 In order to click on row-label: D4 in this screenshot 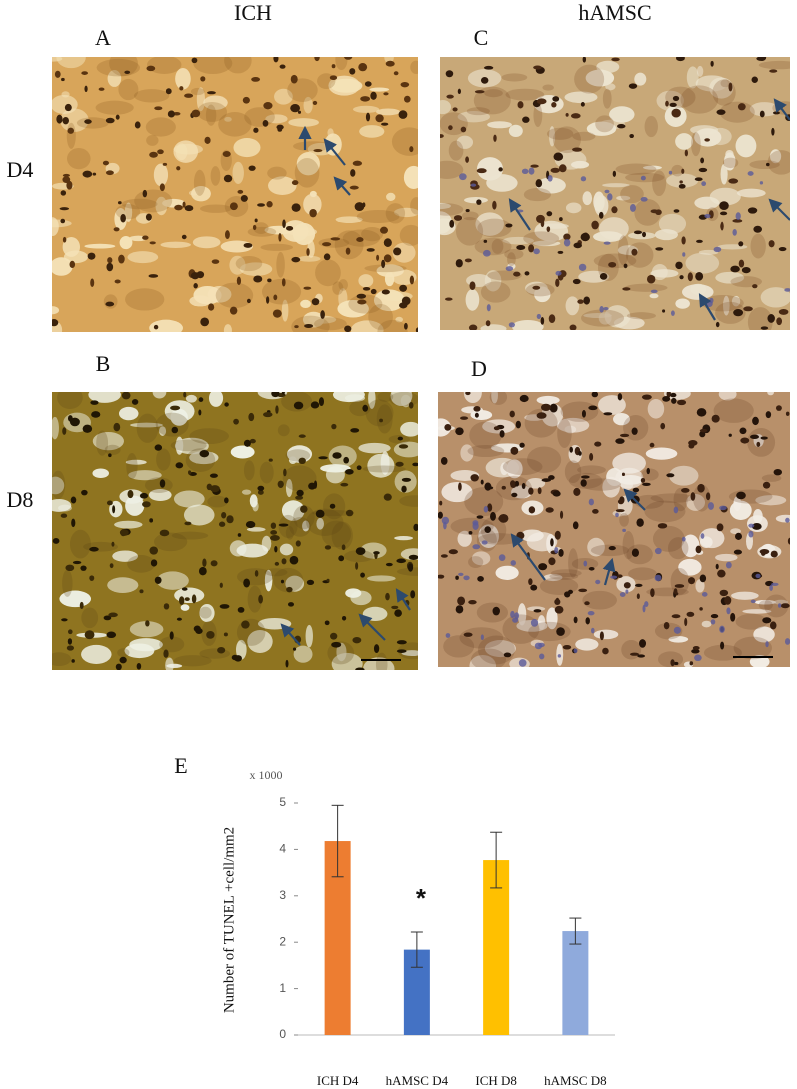, I will do `click(20, 169)`.